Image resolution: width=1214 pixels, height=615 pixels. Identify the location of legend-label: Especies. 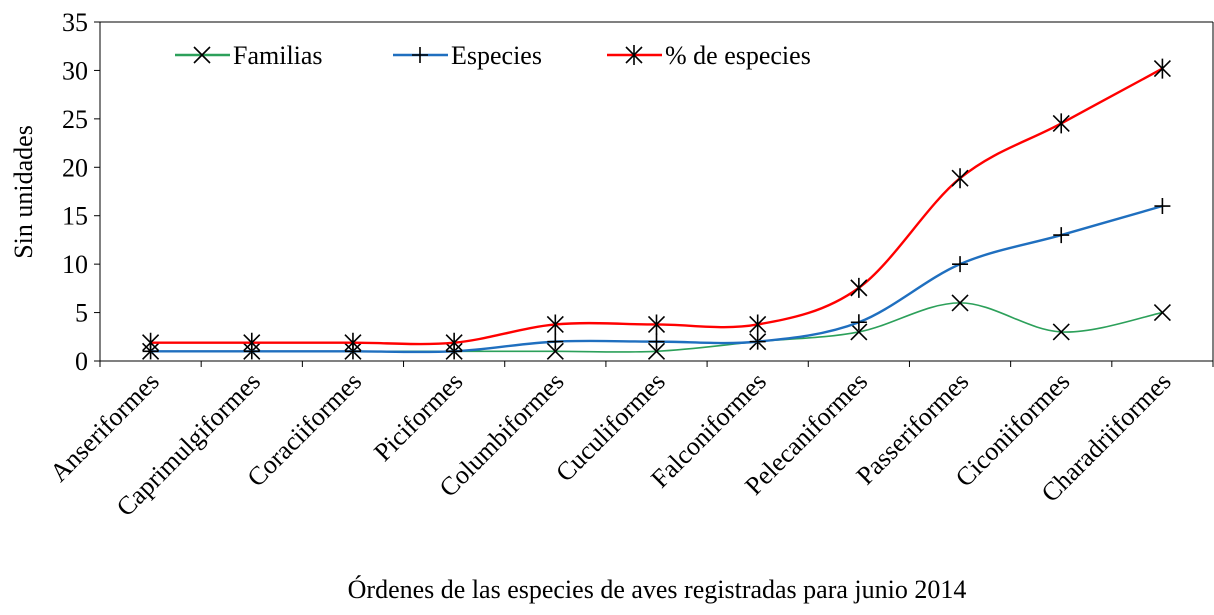
(496, 55).